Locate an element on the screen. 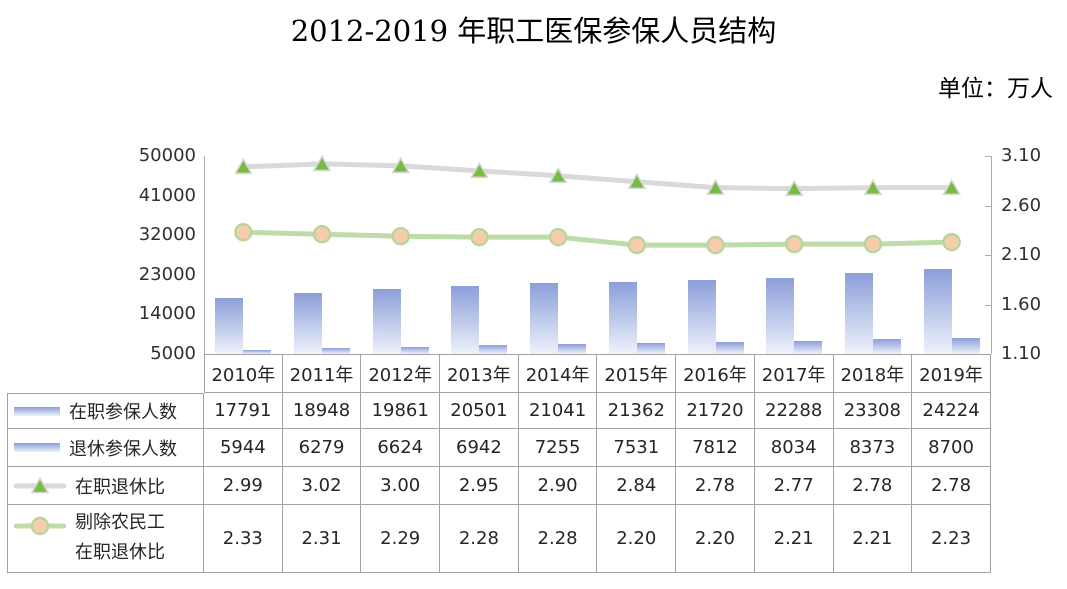  year-header-cell: 2018年 is located at coordinates (873, 373).